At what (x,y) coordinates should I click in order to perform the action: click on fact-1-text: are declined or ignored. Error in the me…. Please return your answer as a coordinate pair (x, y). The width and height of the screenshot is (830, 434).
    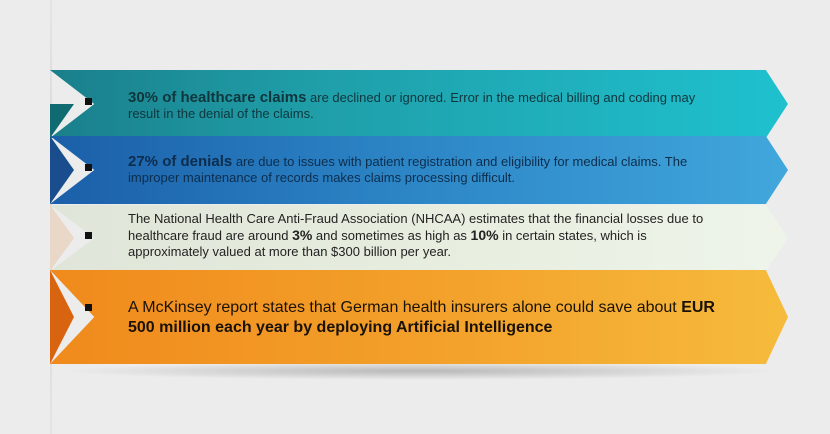
    Looking at the image, I should click on (412, 105).